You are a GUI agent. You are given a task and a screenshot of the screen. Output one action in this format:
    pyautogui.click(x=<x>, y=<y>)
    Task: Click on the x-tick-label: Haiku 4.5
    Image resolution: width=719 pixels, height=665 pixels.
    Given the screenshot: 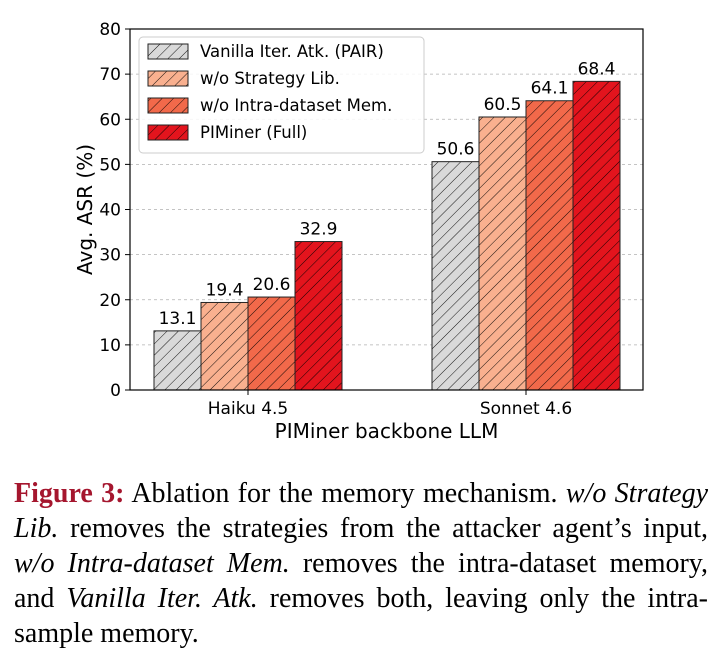 What is the action you would take?
    pyautogui.click(x=248, y=409)
    